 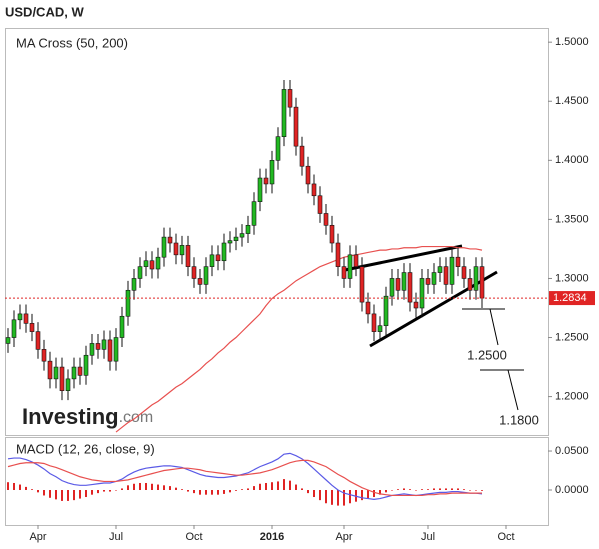 What do you see at coordinates (37, 537) in the screenshot?
I see `x-tick-label: Apr` at bounding box center [37, 537].